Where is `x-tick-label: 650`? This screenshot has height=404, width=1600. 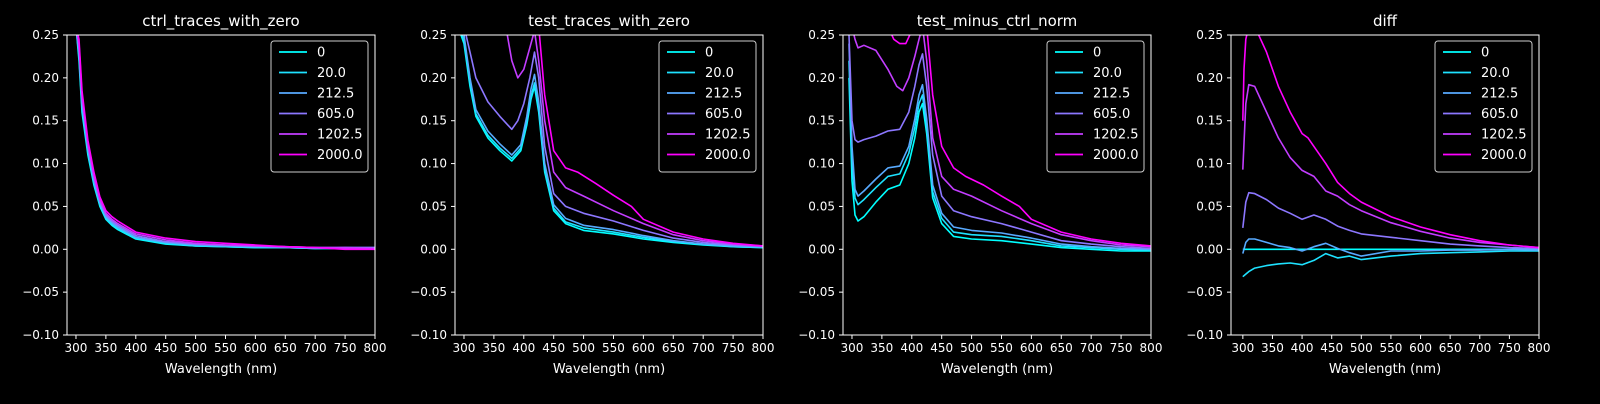 x-tick-label: 650 is located at coordinates (285, 348).